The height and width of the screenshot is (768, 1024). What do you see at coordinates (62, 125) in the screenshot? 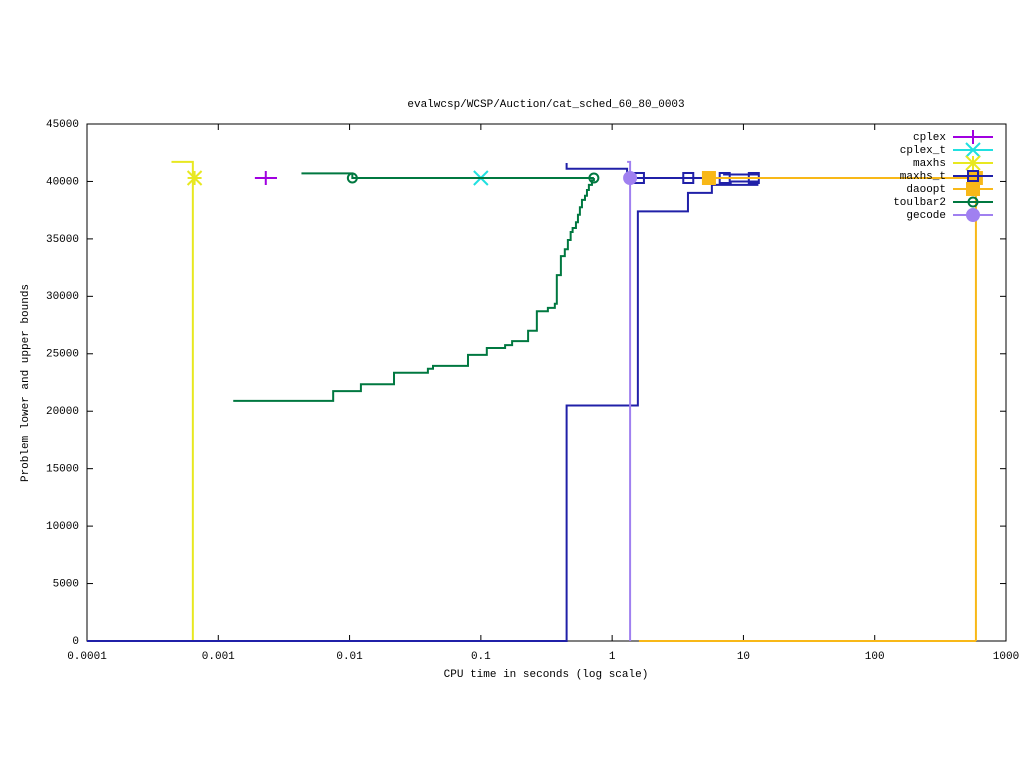
I see `y-tick-label: 45000` at bounding box center [62, 125].